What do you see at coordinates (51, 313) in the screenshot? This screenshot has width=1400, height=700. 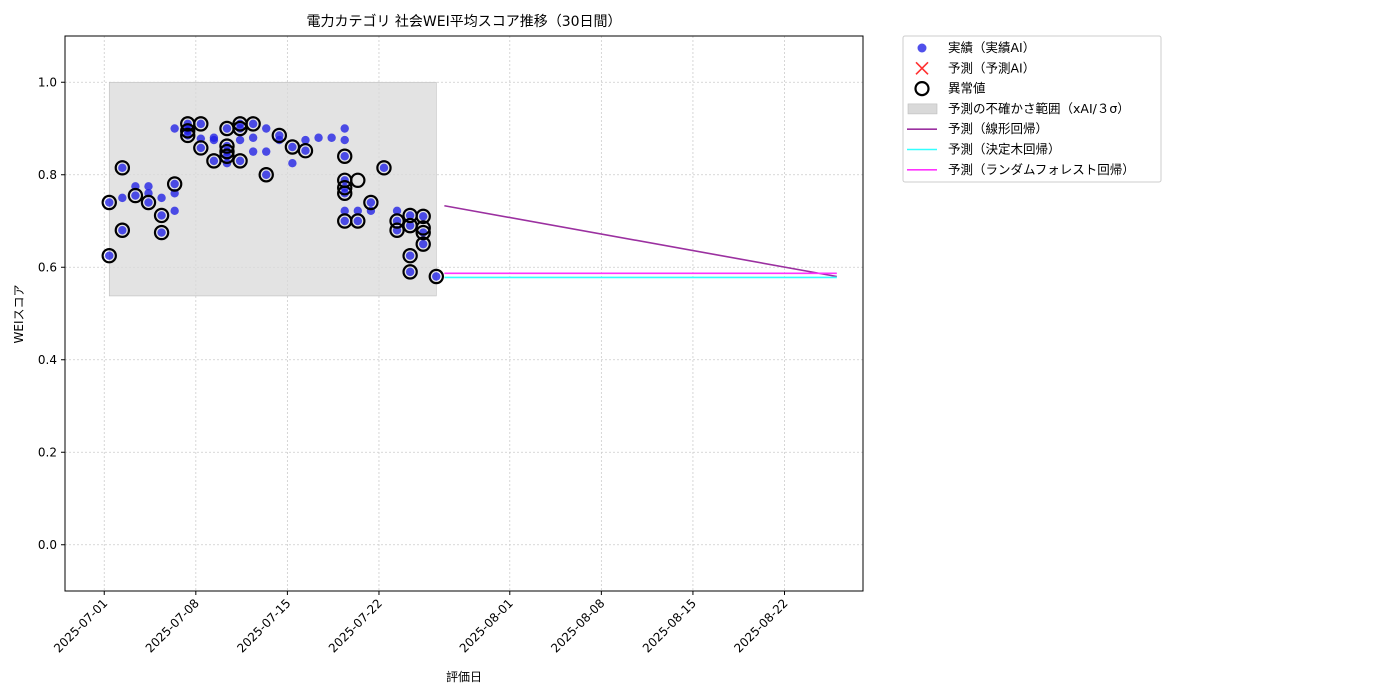 I see `y-axis-ticks: 0.0 0.2 0.4 0.6 0.8 1.0` at bounding box center [51, 313].